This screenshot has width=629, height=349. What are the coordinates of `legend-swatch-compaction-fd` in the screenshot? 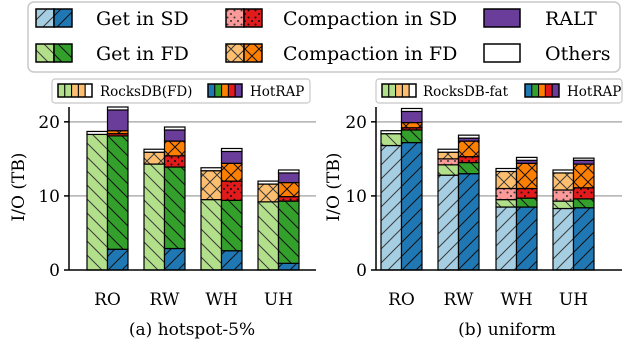 It's located at (244, 53).